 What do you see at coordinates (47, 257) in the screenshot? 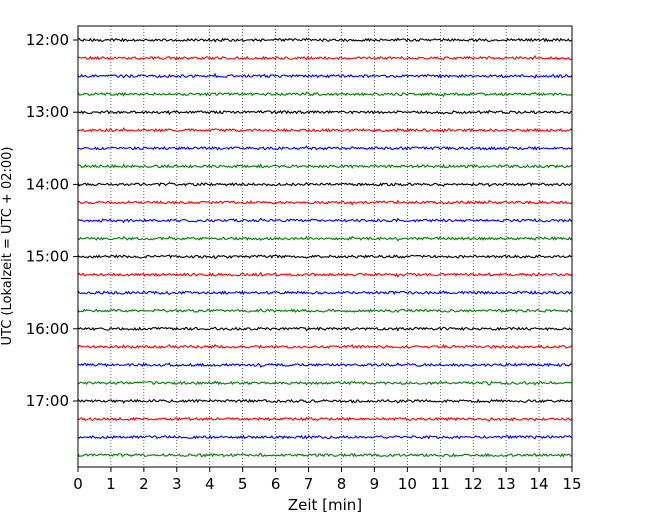
I see `y-tick-label-1500: 15:00` at bounding box center [47, 257].